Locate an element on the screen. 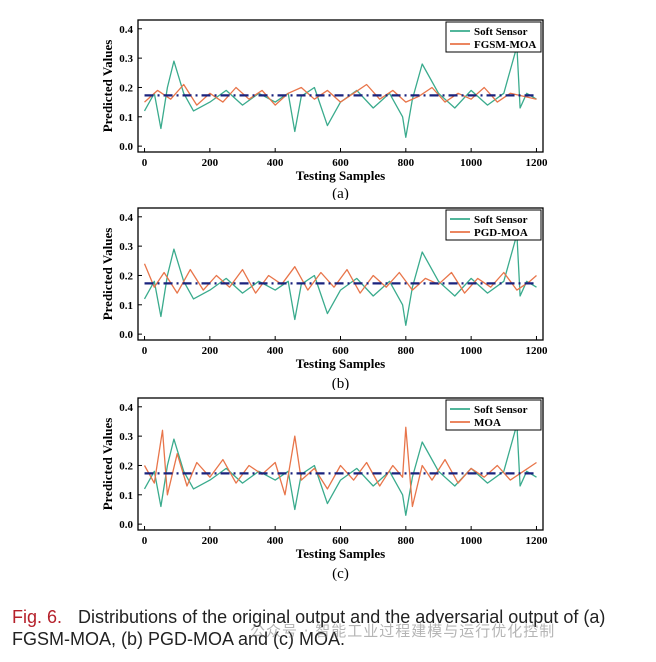 The width and height of the screenshot is (656, 662). caption-label: Fig. 6. is located at coordinates (37, 617).